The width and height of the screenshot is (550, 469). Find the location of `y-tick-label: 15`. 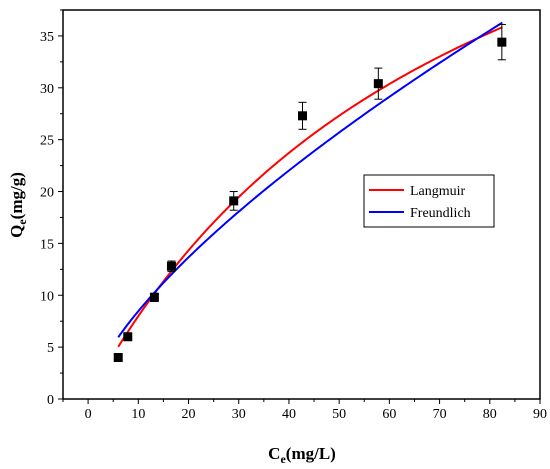

y-tick-label: 15 is located at coordinates (47, 244).